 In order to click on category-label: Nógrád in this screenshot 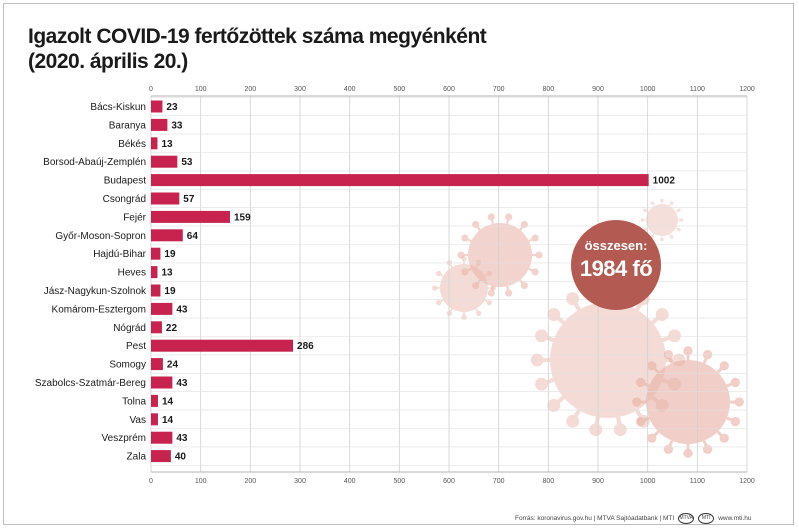, I will do `click(129, 328)`.